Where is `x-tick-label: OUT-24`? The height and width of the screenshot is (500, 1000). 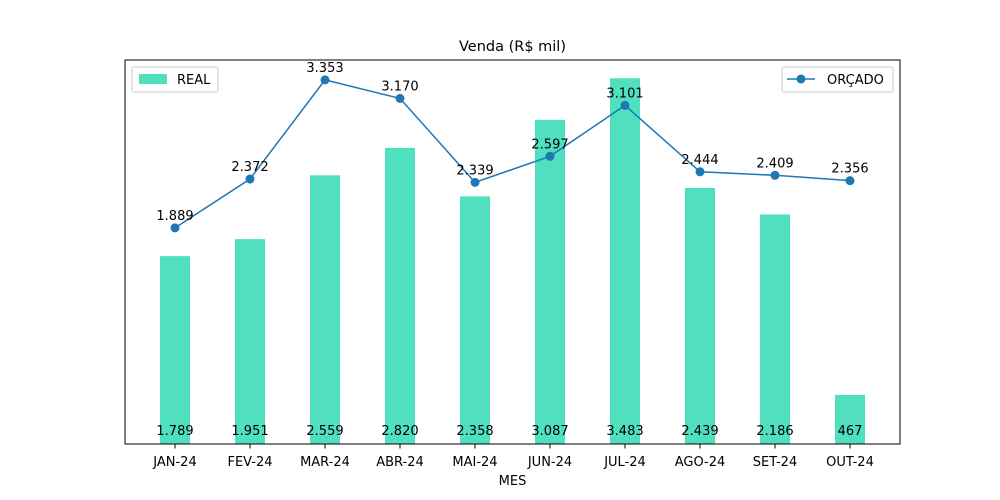 x-tick-label: OUT-24 is located at coordinates (850, 462).